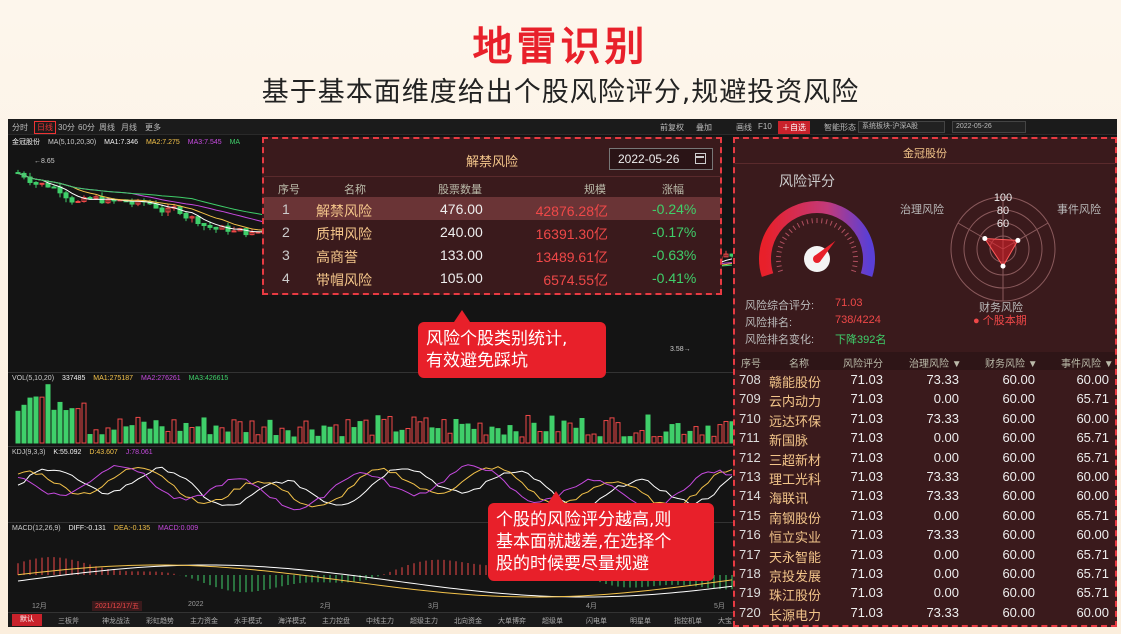 This screenshot has width=1121, height=634. I want to click on table-row: 713 理工光科 71.03 73.33 60.00 60.00, so click(925, 477).